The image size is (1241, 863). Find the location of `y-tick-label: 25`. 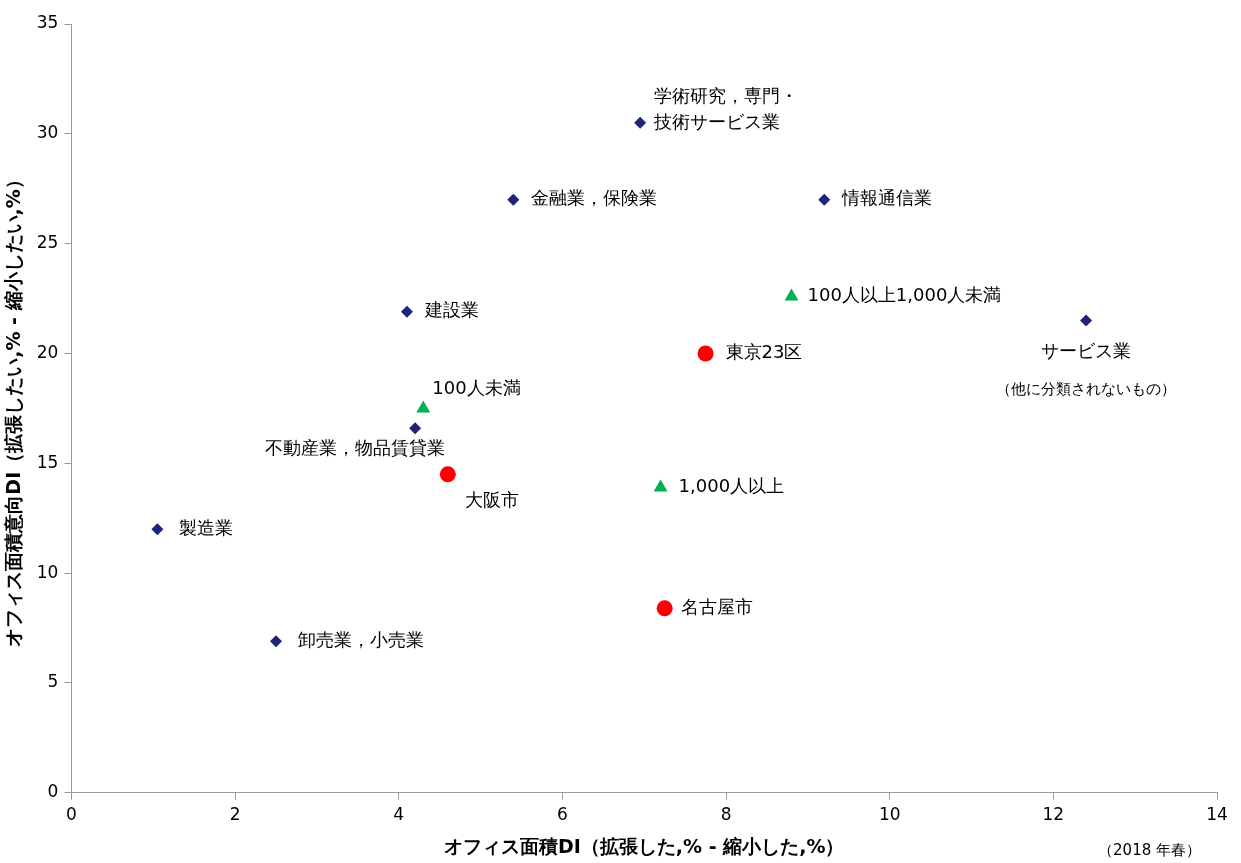

y-tick-label: 25 is located at coordinates (47, 242).